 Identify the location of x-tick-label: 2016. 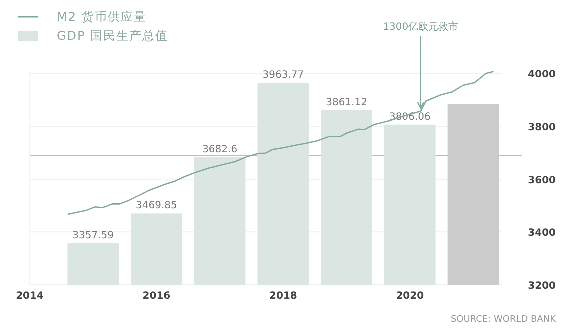
(156, 296).